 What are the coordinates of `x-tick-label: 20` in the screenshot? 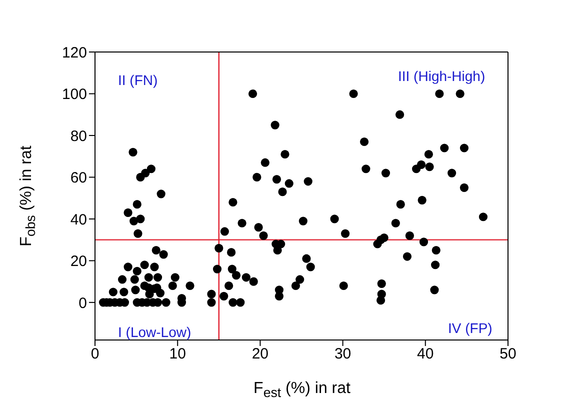 It's located at (260, 354).